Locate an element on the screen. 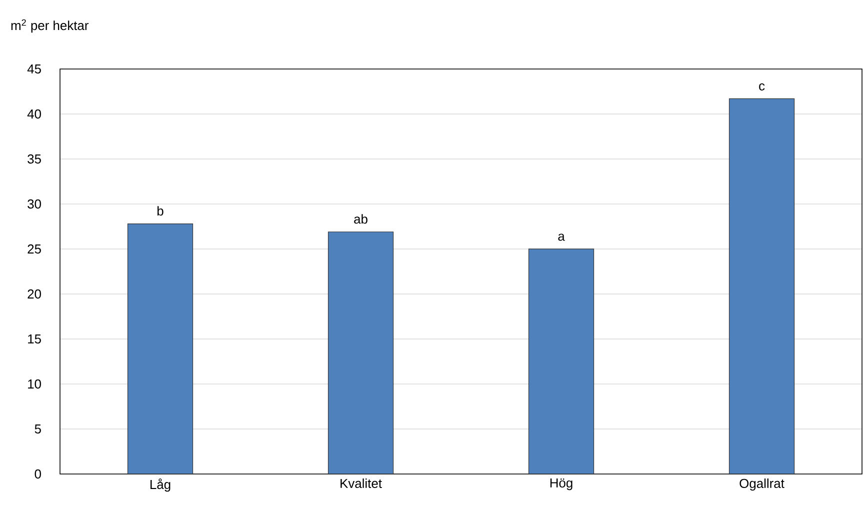  y-tick-label: 15 is located at coordinates (34, 339).